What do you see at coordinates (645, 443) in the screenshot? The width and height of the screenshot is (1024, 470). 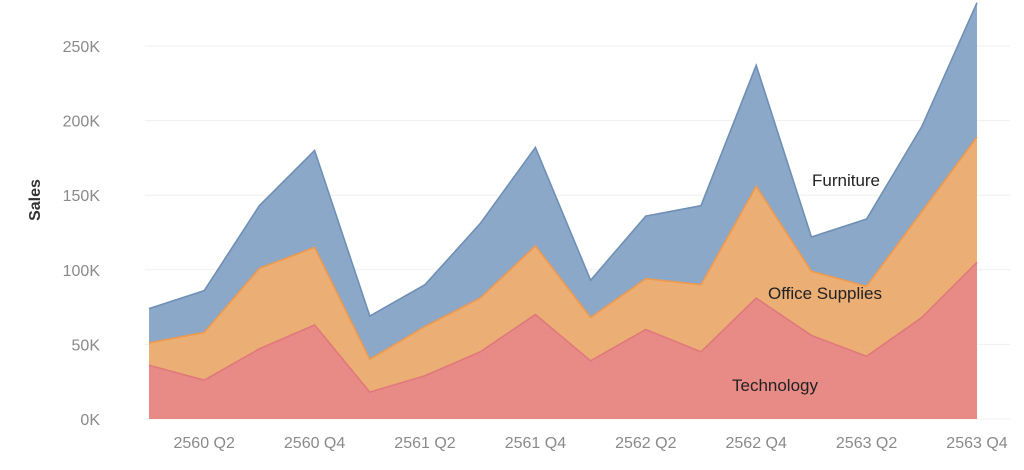 I see `x-tick-label: 2562 Q2` at bounding box center [645, 443].